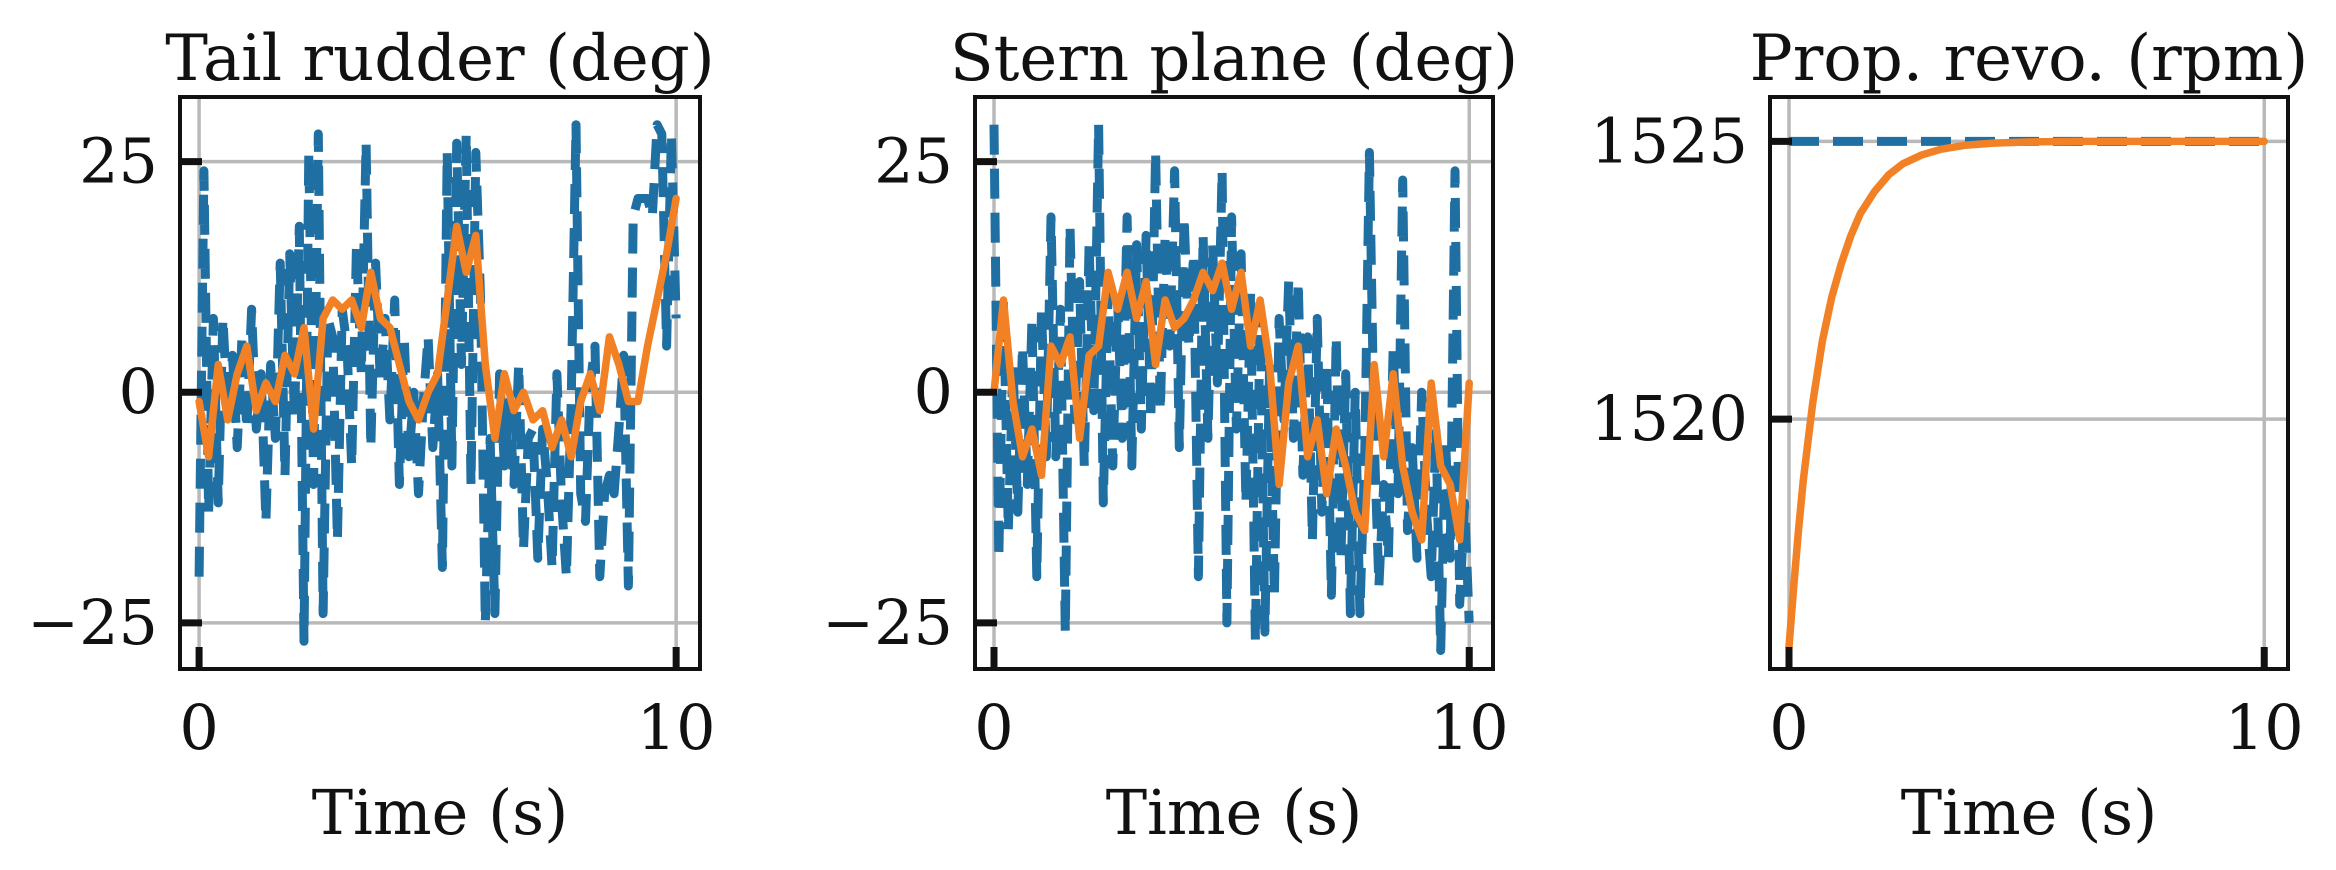 This screenshot has width=2336, height=870. What do you see at coordinates (1234, 59) in the screenshot?
I see `chart-title: Stern plane (deg)` at bounding box center [1234, 59].